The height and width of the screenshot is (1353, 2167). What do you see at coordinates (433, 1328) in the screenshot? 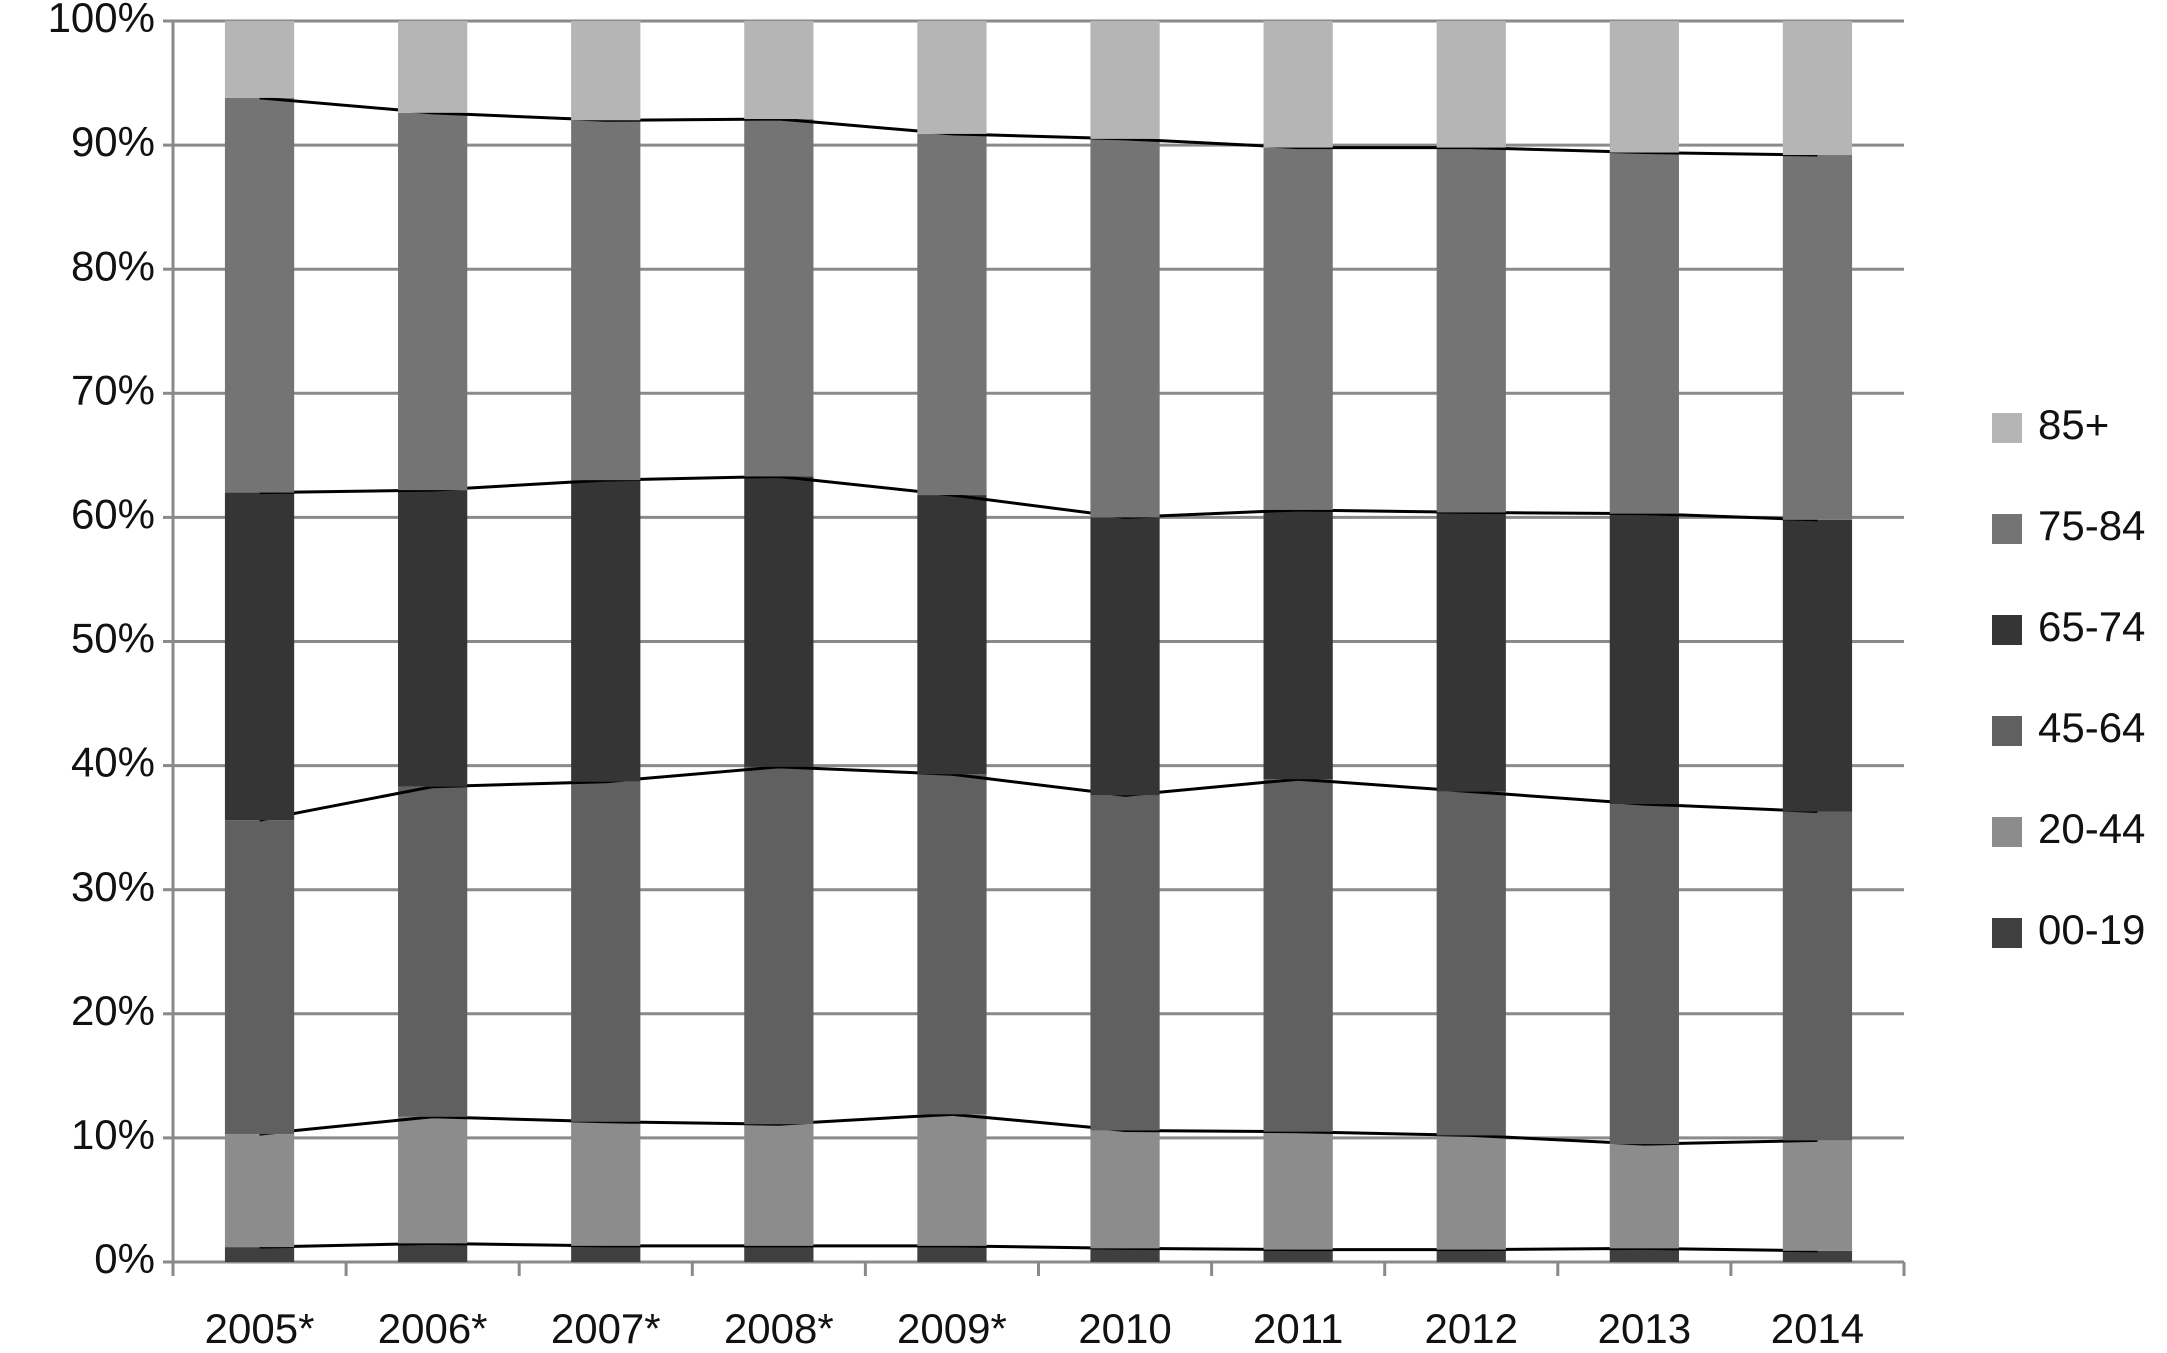
I see `x-tick-label: 2006*` at bounding box center [433, 1328].